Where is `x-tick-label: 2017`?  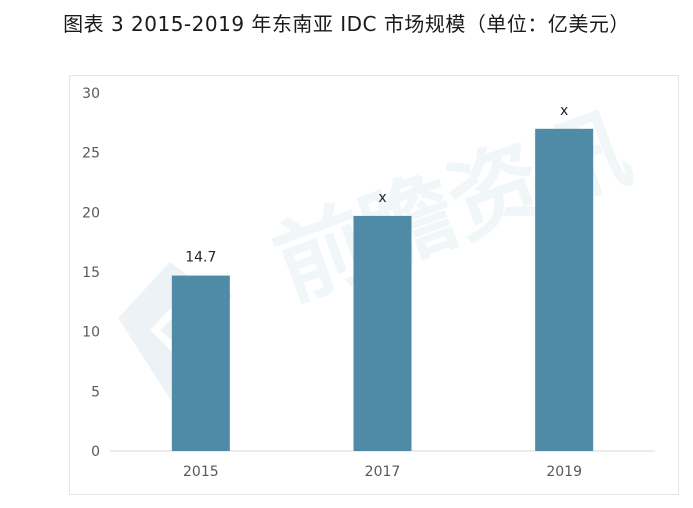
x-tick-label: 2017 is located at coordinates (383, 472).